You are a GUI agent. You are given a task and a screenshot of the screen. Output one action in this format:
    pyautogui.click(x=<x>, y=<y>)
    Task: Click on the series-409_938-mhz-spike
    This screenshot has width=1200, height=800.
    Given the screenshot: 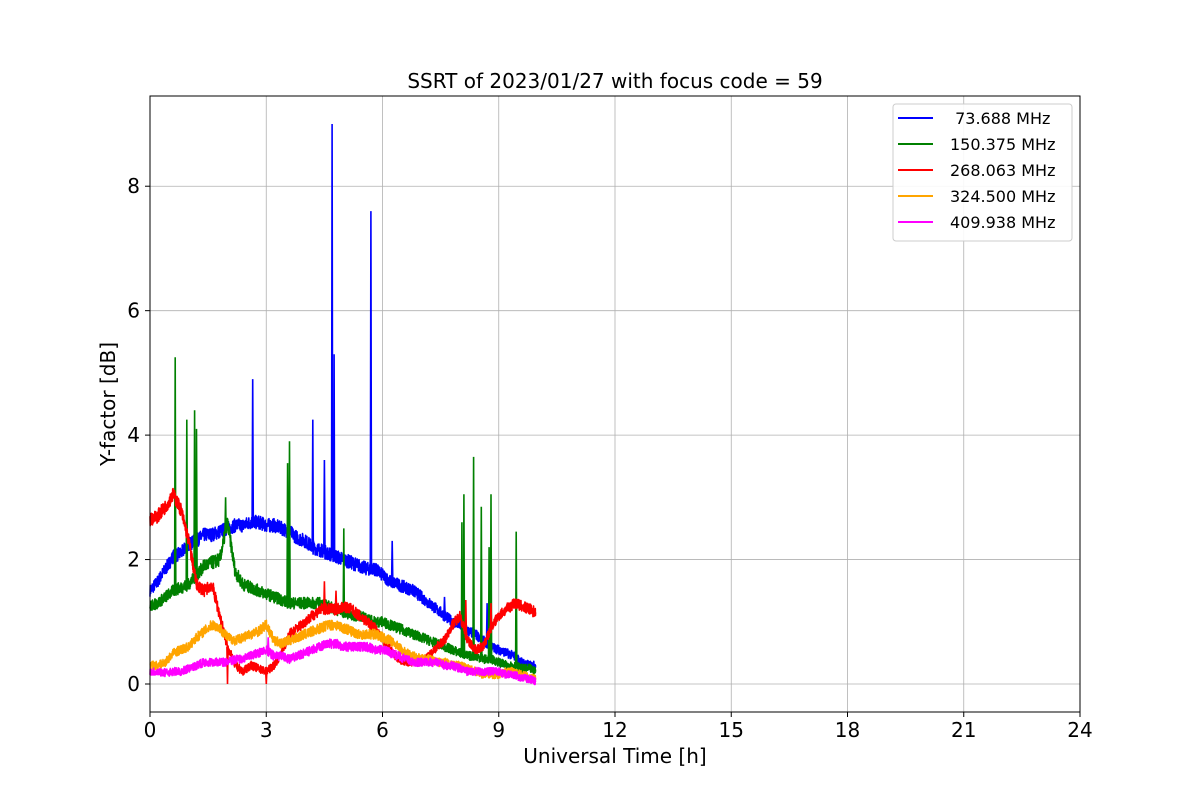 What is the action you would take?
    pyautogui.click(x=268, y=644)
    